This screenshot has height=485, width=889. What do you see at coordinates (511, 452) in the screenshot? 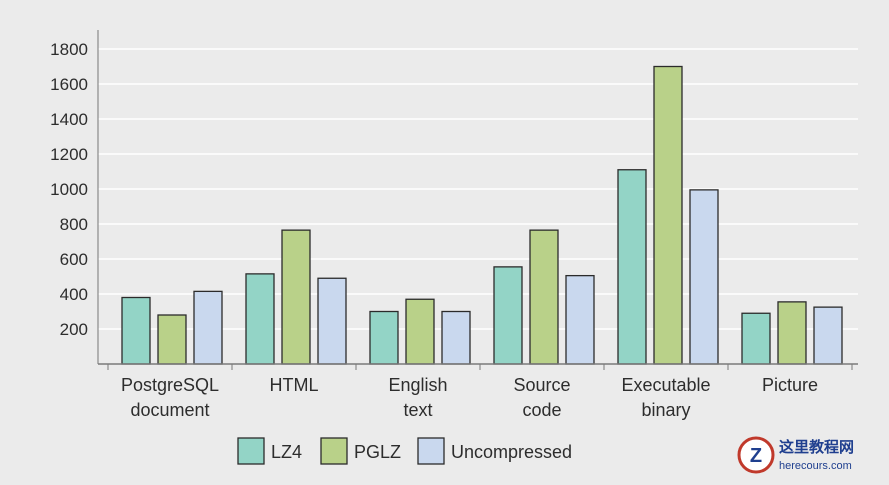
I see `legend-label-uncompressed: Uncompressed` at bounding box center [511, 452].